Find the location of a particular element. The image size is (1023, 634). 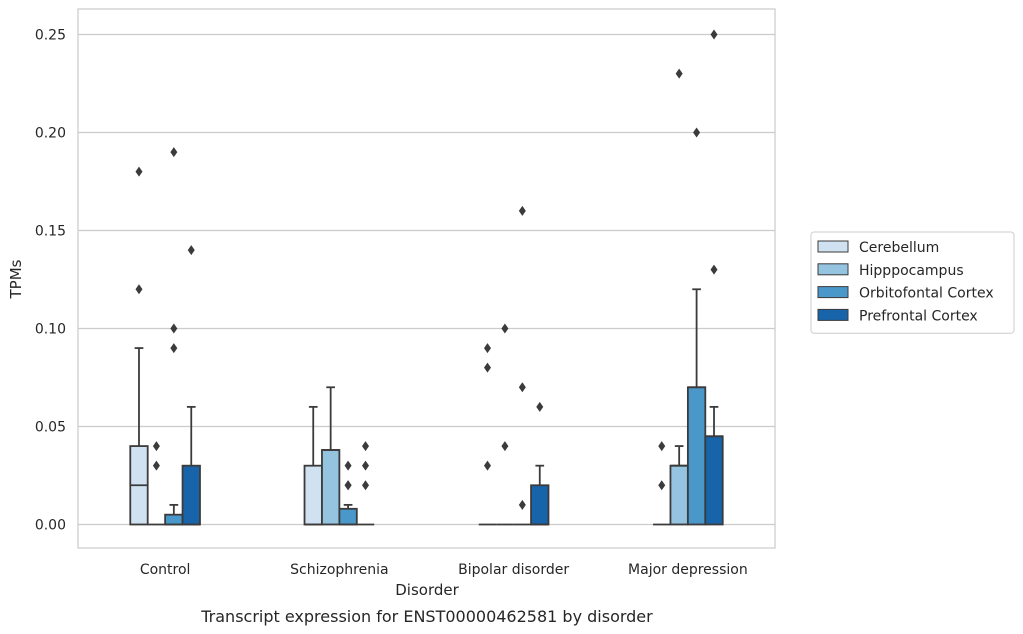

x-tick-label: Major depression is located at coordinates (688, 570).